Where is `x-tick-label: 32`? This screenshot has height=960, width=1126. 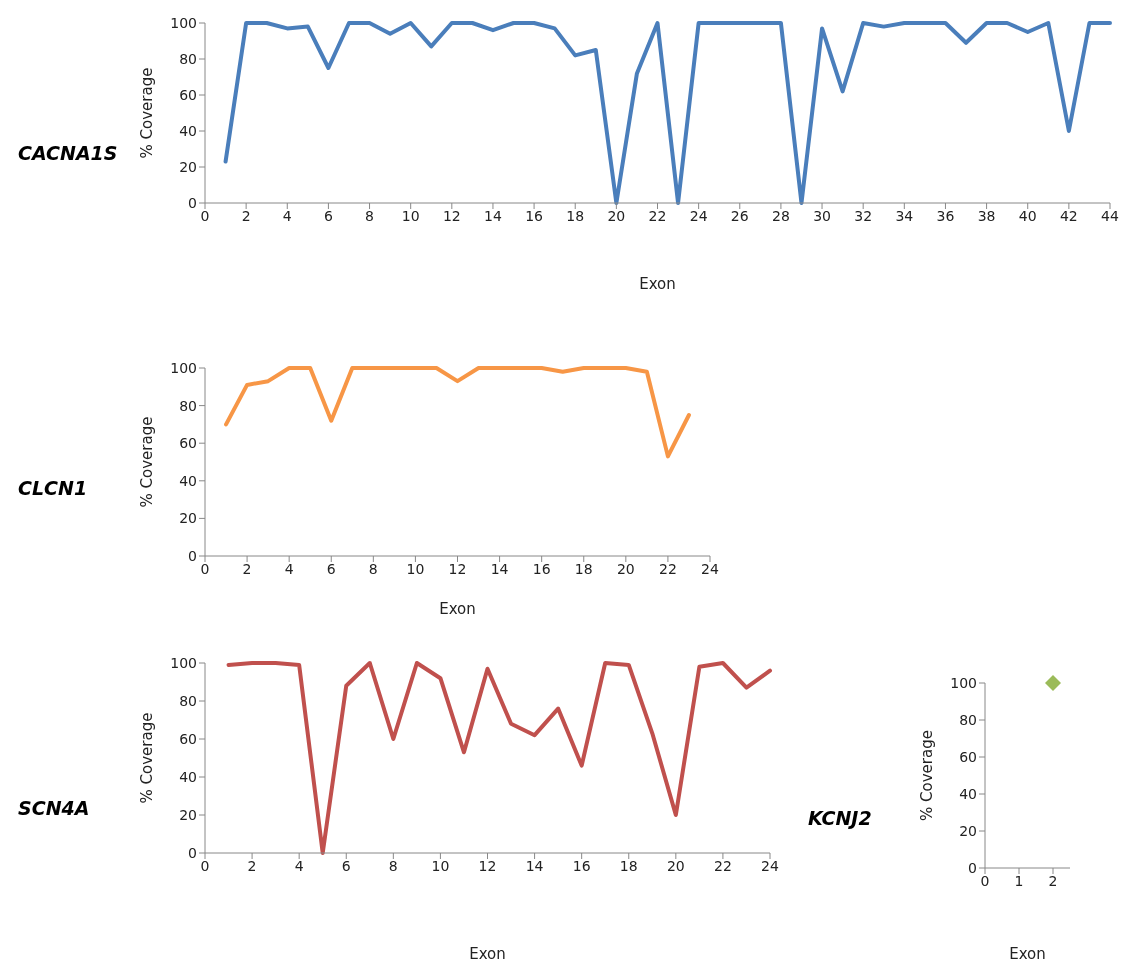
x-tick-label: 32 is located at coordinates (863, 215).